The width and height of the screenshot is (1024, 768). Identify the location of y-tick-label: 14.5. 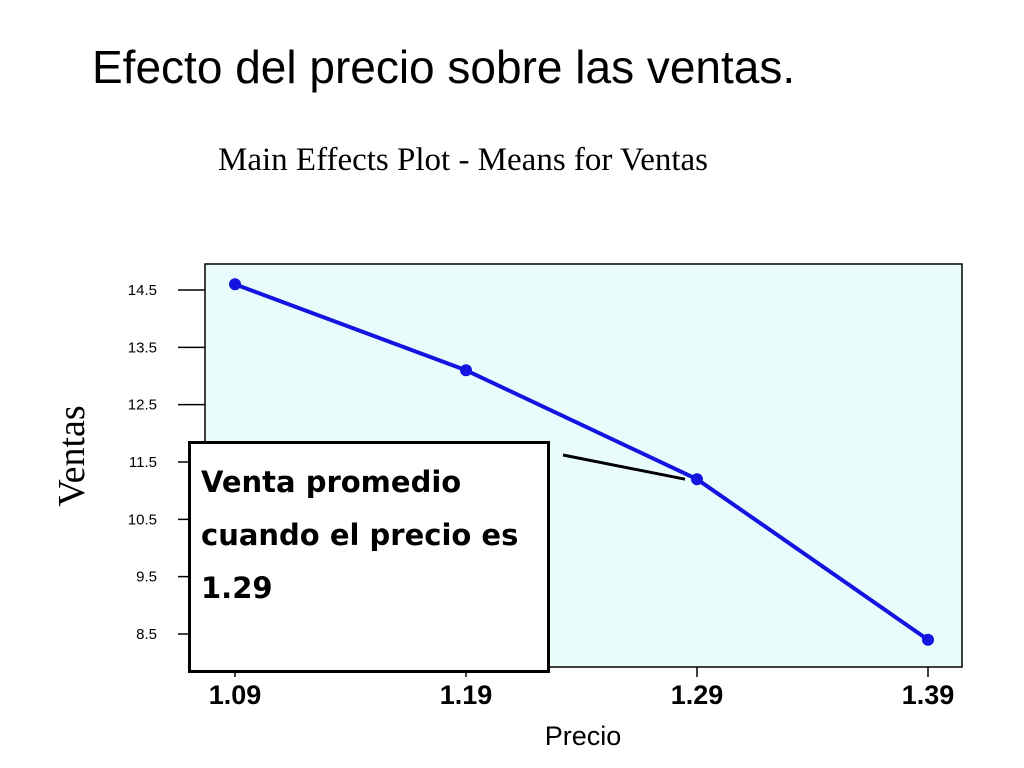
(142, 290).